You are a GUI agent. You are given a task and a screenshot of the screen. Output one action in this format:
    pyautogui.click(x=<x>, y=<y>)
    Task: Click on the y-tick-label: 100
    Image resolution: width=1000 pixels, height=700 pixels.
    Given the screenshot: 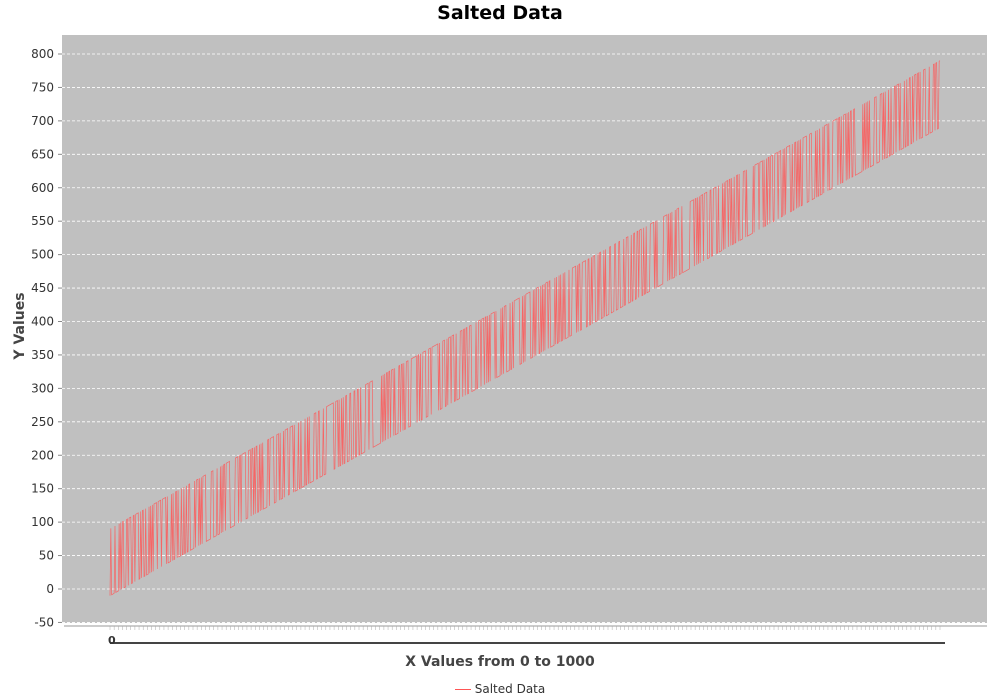 What is the action you would take?
    pyautogui.click(x=42, y=522)
    